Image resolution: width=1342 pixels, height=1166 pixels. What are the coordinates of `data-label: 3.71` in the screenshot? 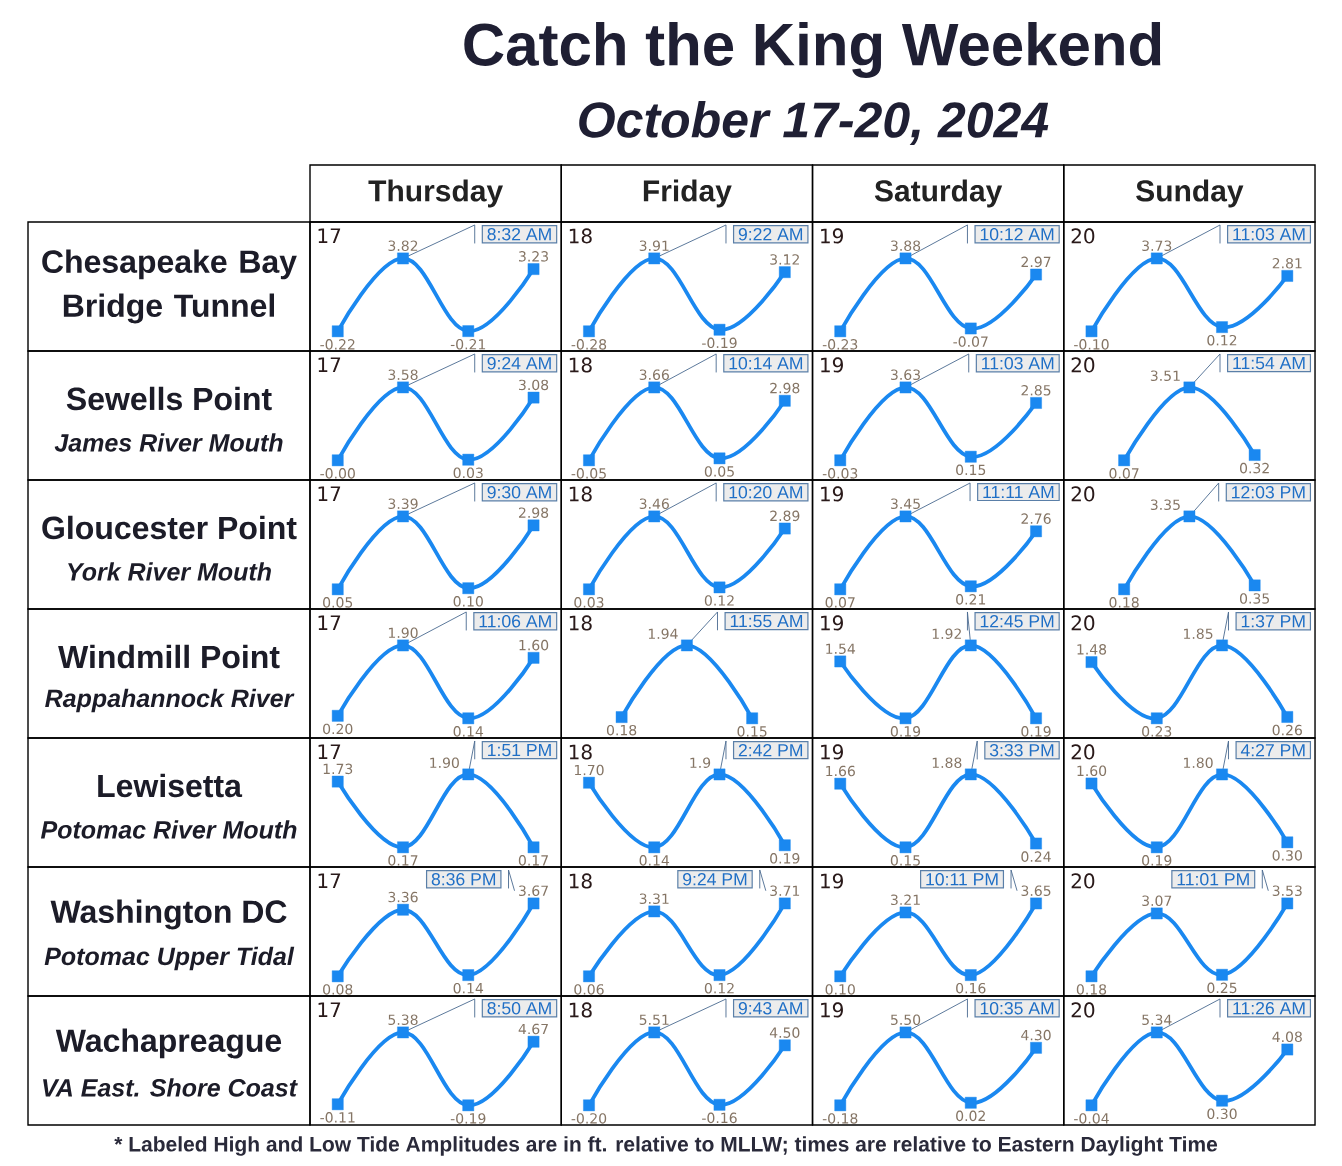 It's located at (785, 891).